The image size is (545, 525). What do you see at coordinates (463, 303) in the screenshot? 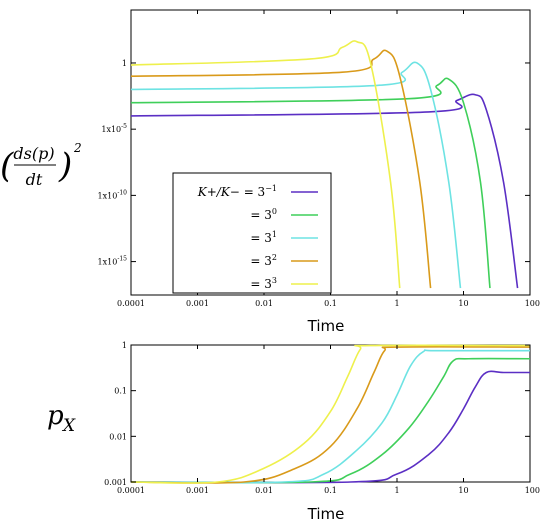
I see `top-x-tick-label: 10` at bounding box center [463, 303].